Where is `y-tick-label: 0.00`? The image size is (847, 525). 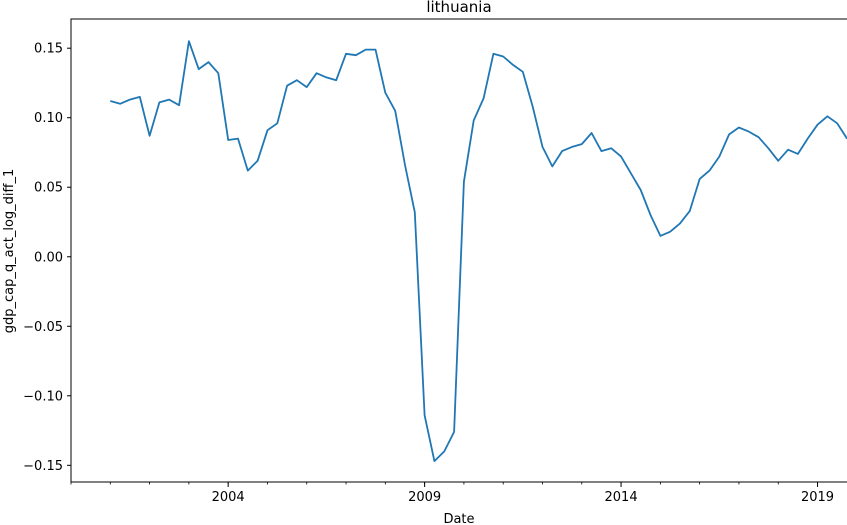 y-tick-label: 0.00 is located at coordinates (48, 257).